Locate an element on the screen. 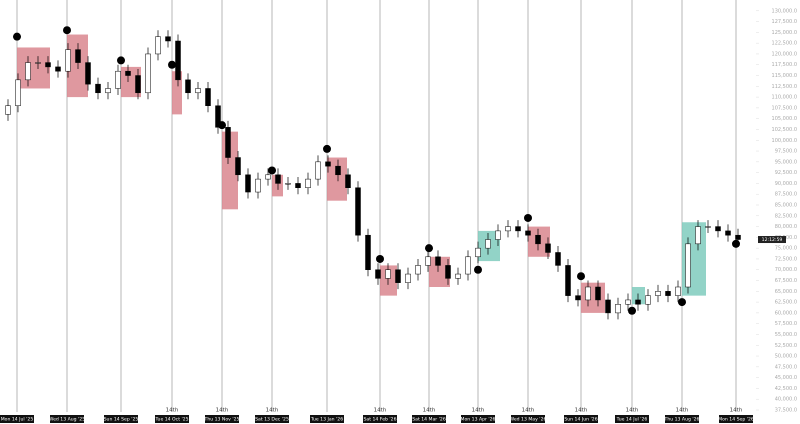 The width and height of the screenshot is (800, 424). y-tick-label: 60,000.0 is located at coordinates (786, 313).